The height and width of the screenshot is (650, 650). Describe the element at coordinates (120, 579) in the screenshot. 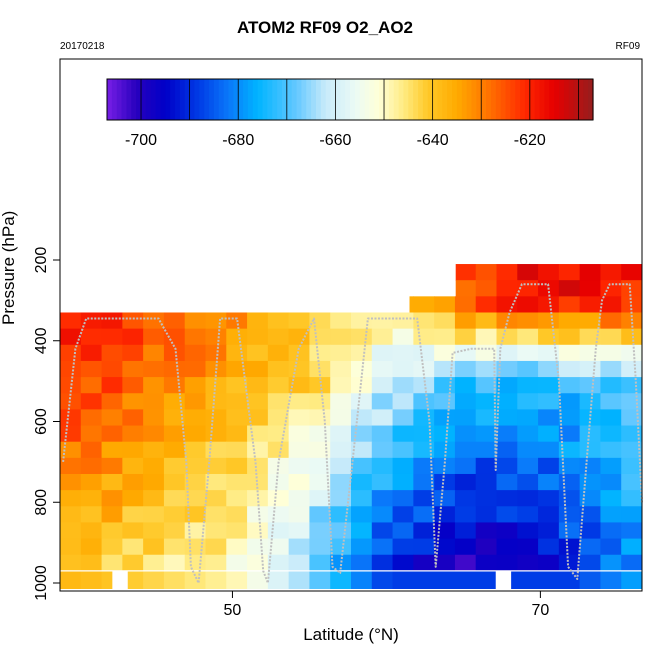

I see `surface-gap` at that location.